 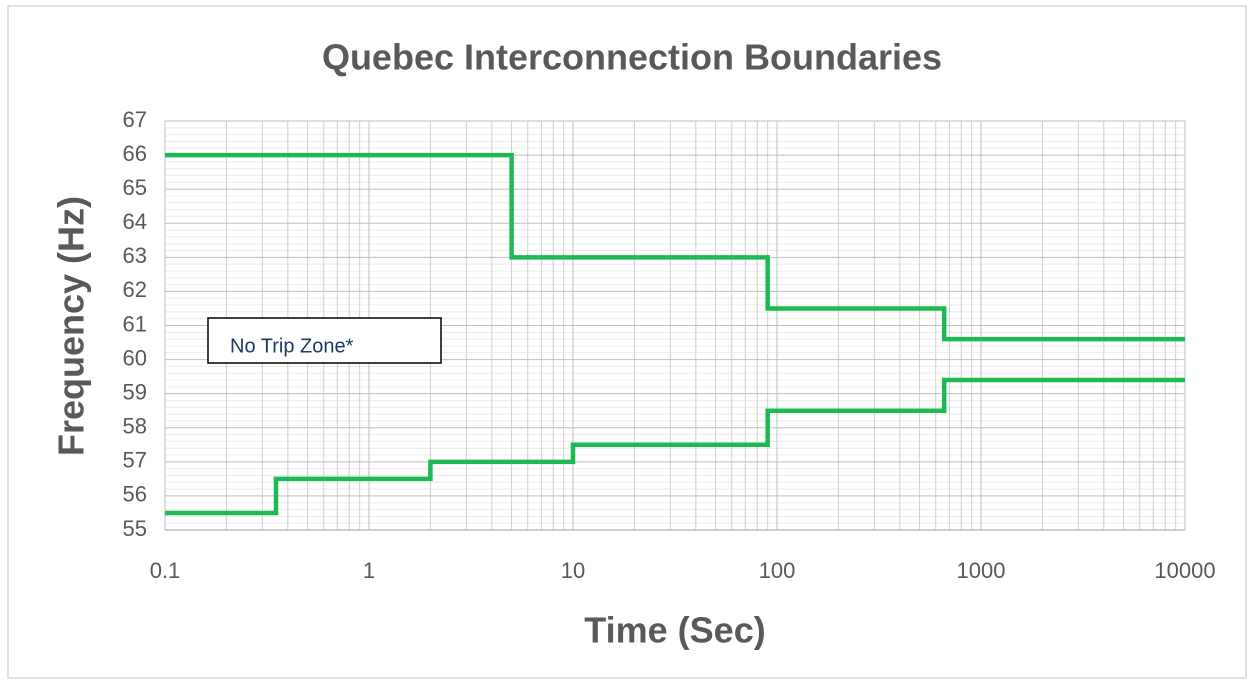 I want to click on x-tick-label: 10000, so click(x=1184, y=570).